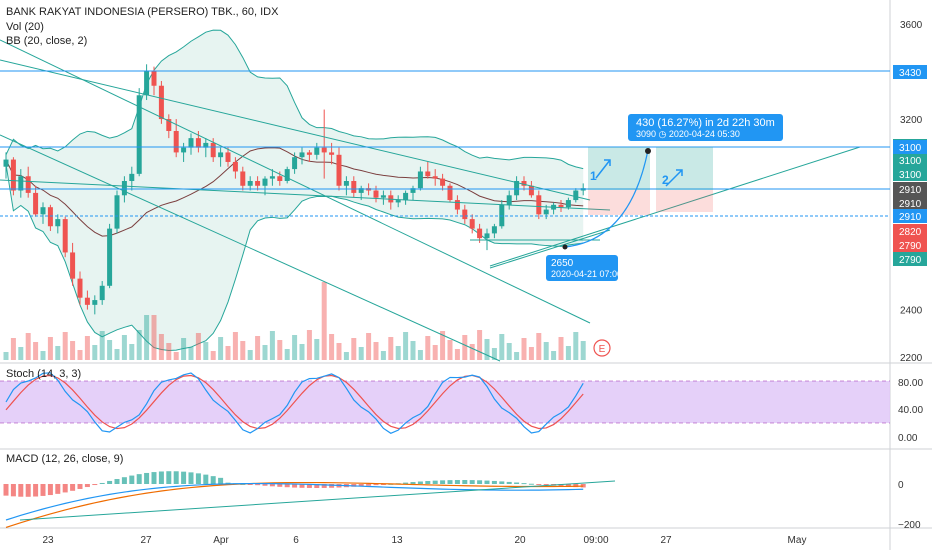  What do you see at coordinates (44, 374) in the screenshot?
I see `stochastic-legend: Stoch (14, 3, 3)` at bounding box center [44, 374].